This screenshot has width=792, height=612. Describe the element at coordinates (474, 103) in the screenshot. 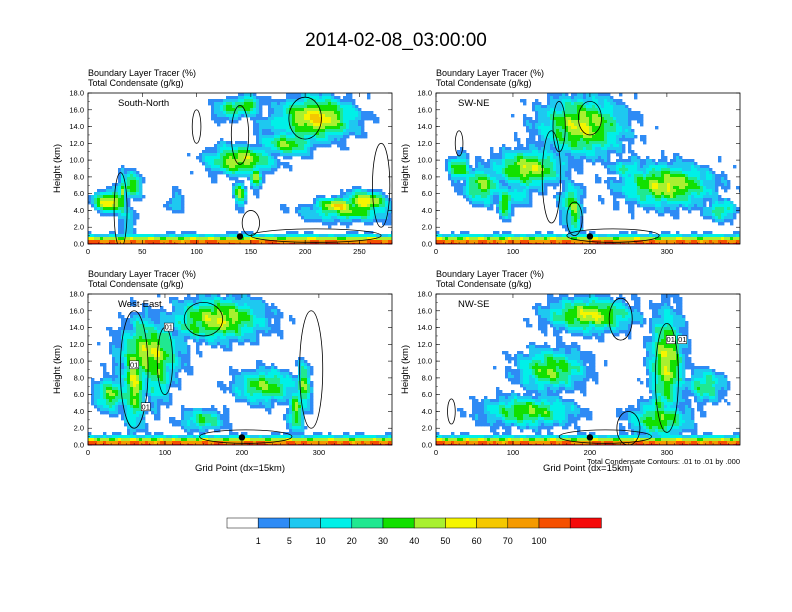

I see `panel-label: SW-NE` at that location.